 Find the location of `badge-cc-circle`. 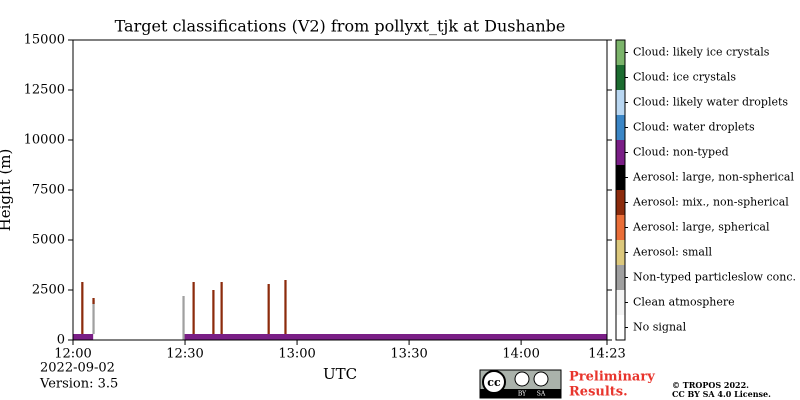

badge-cc-circle is located at coordinates (494, 382).